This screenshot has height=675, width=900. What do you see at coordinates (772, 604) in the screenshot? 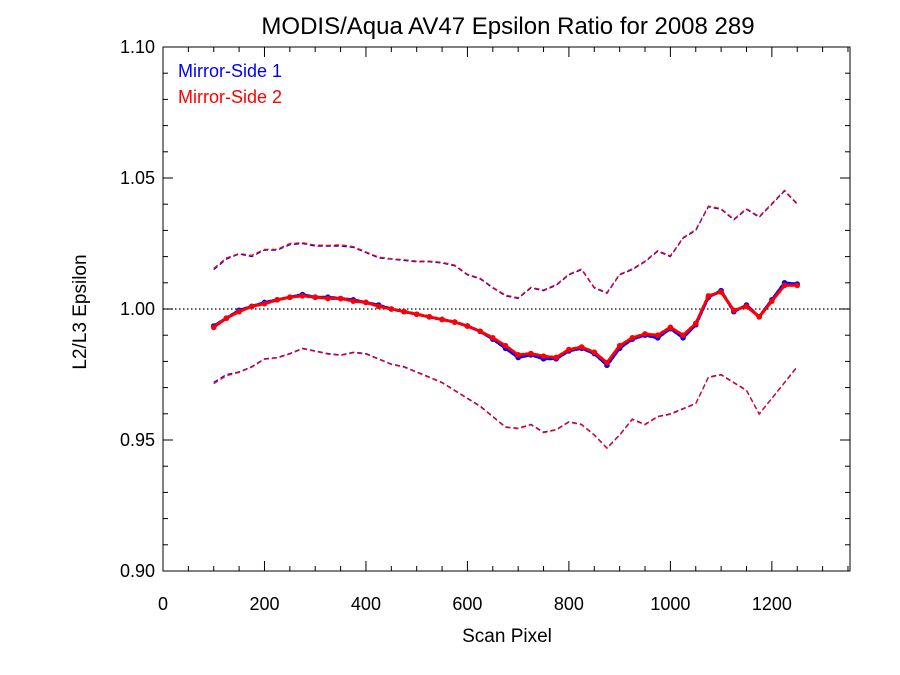
I see `x-tick-label: 1200` at bounding box center [772, 604].